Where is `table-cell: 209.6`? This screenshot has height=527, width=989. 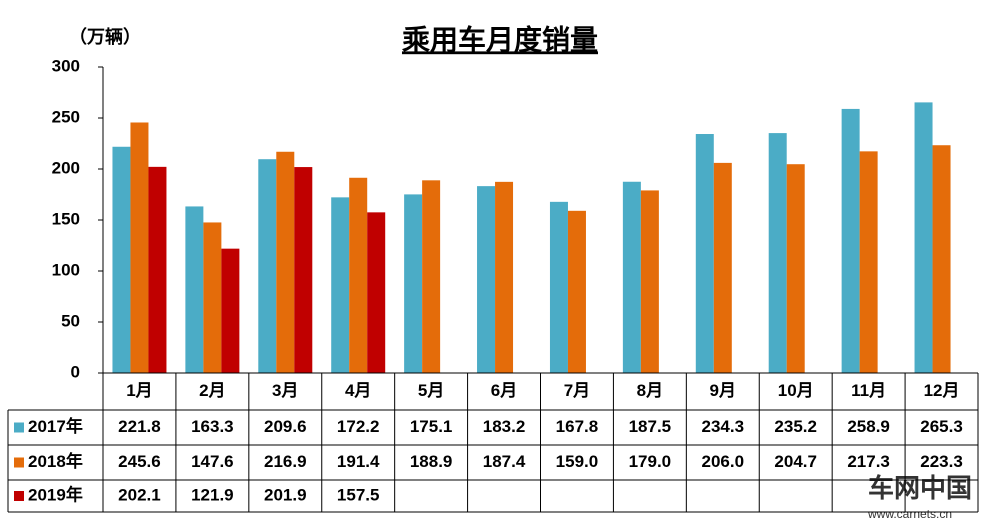
table-cell: 209.6 is located at coordinates (285, 426).